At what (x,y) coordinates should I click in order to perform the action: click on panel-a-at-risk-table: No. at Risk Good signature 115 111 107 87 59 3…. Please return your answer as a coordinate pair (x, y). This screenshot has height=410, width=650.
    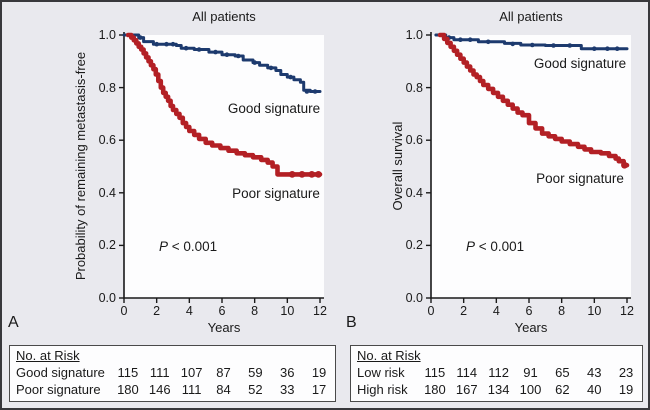
    Looking at the image, I should click on (172, 373).